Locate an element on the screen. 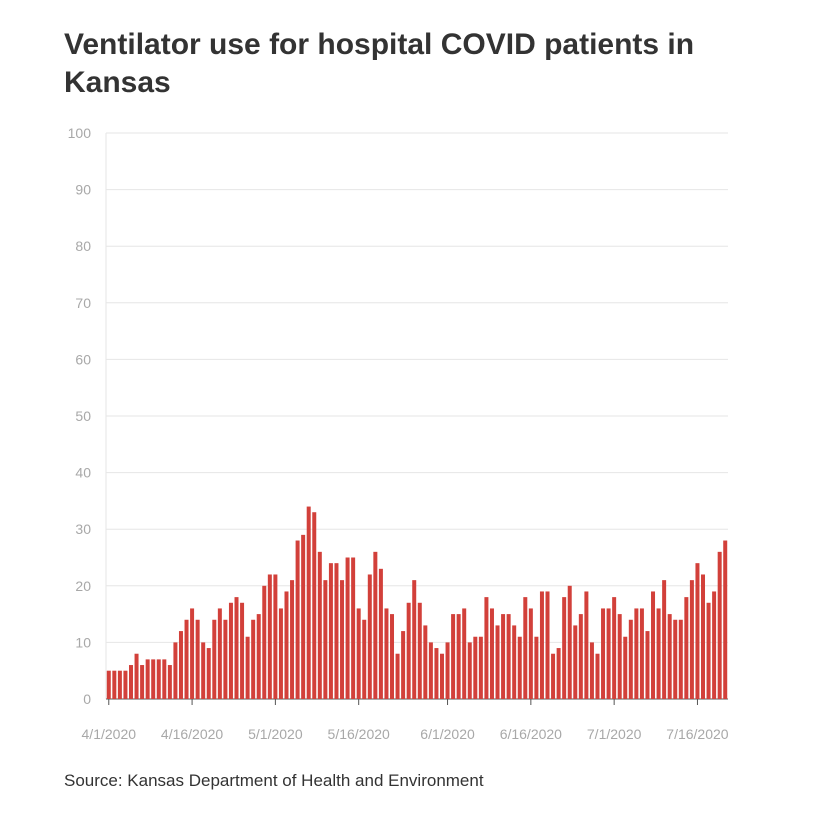 Image resolution: width=828 pixels, height=829 pixels. y-tick-label: 60 is located at coordinates (83, 359).